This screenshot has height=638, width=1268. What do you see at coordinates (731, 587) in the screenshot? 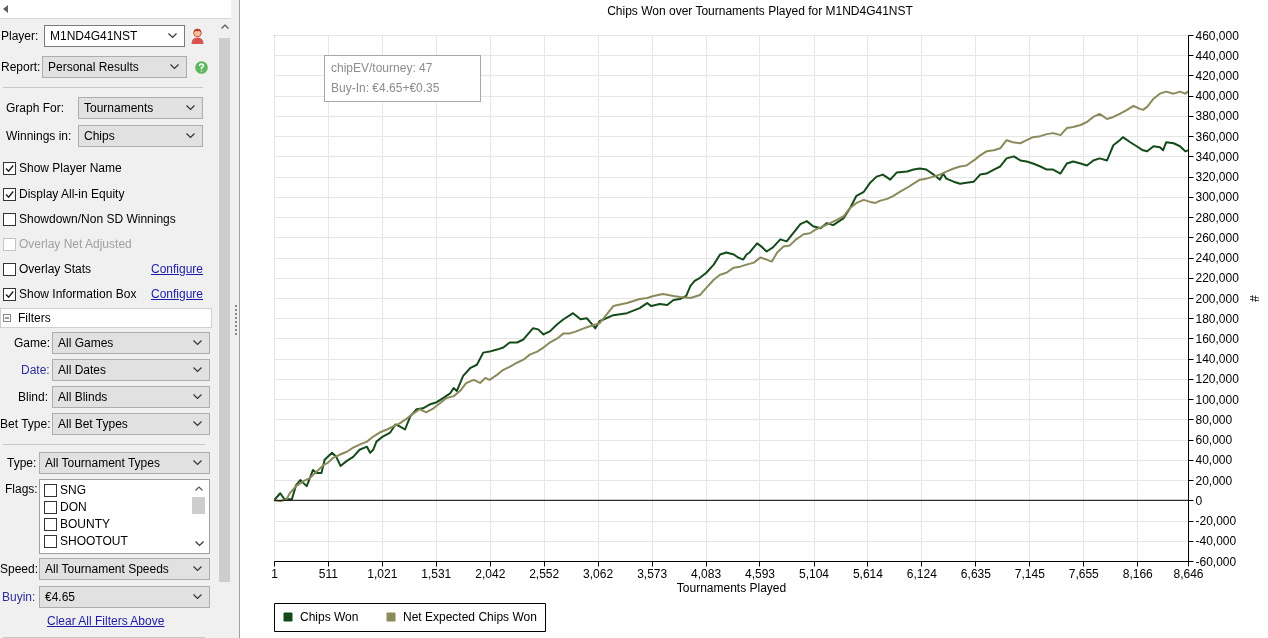
I see `x-axis-title: Tournaments Played` at bounding box center [731, 587].